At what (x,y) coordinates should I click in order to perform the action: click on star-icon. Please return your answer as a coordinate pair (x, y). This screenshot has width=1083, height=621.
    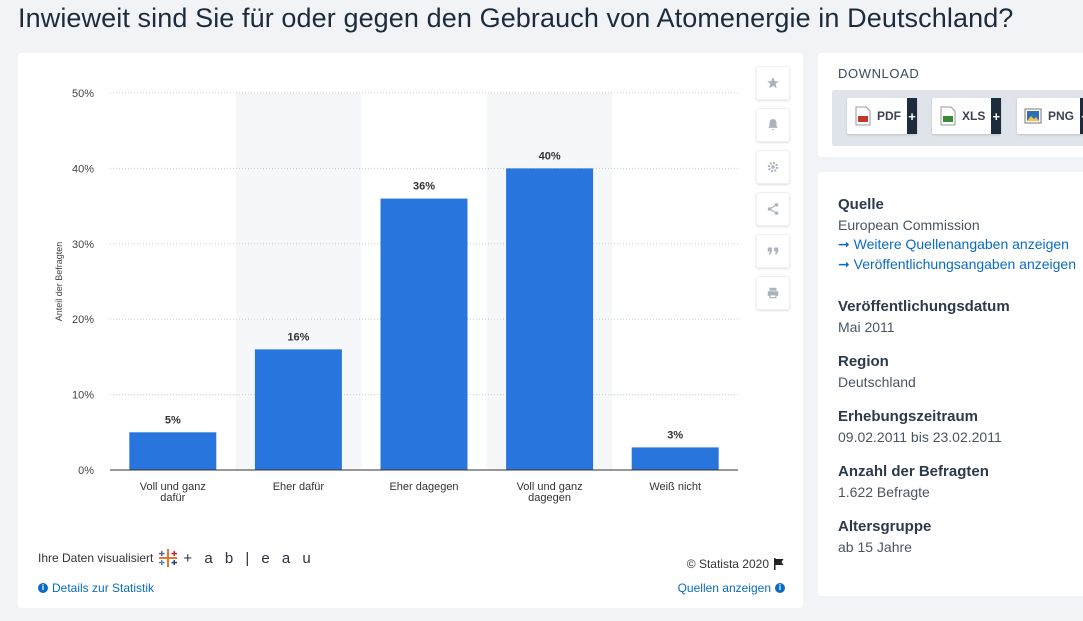
    Looking at the image, I should click on (773, 83).